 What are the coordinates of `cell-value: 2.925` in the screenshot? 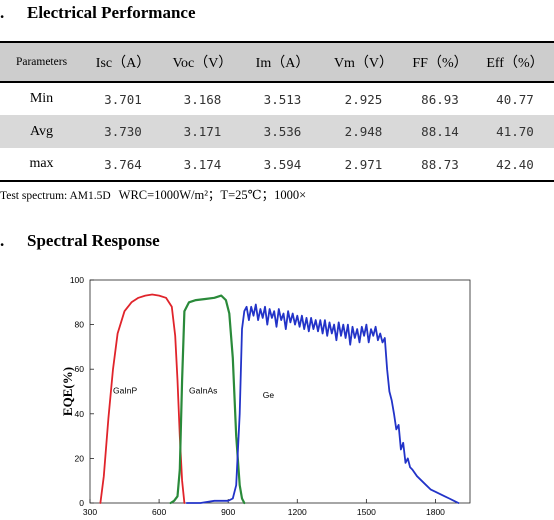 It's located at (363, 99).